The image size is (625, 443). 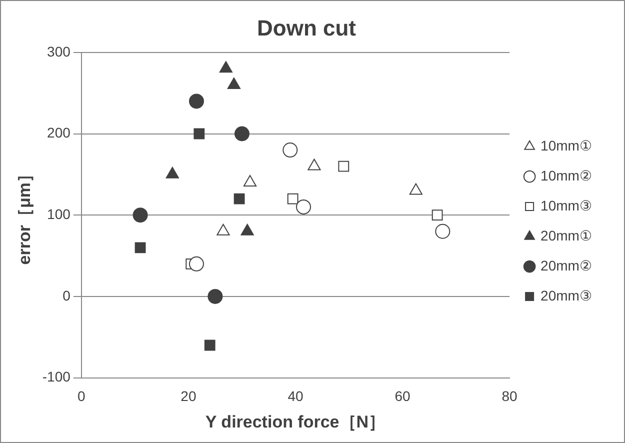 What do you see at coordinates (59, 51) in the screenshot?
I see `y-tick-label: 300` at bounding box center [59, 51].